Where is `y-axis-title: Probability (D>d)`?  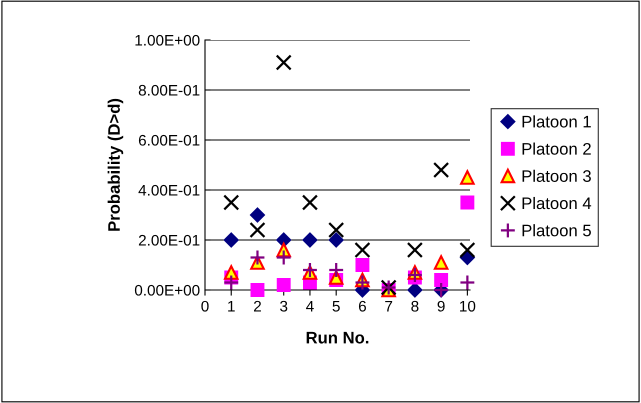 y-axis-title: Probability (D>d) is located at coordinates (116, 164).